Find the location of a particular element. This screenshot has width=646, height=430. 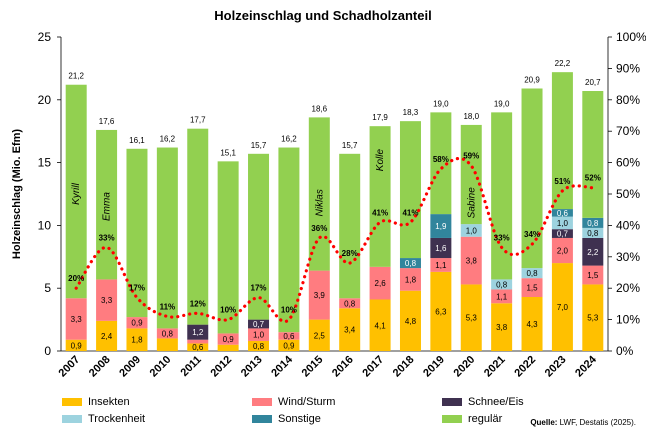

bar-wind-sturm-2016 is located at coordinates (350, 303).